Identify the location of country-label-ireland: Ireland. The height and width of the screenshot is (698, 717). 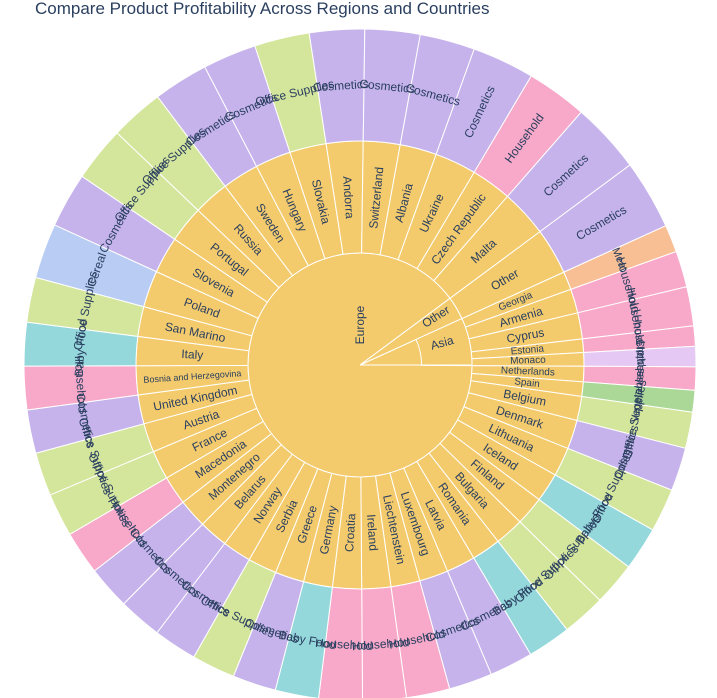
(372, 533).